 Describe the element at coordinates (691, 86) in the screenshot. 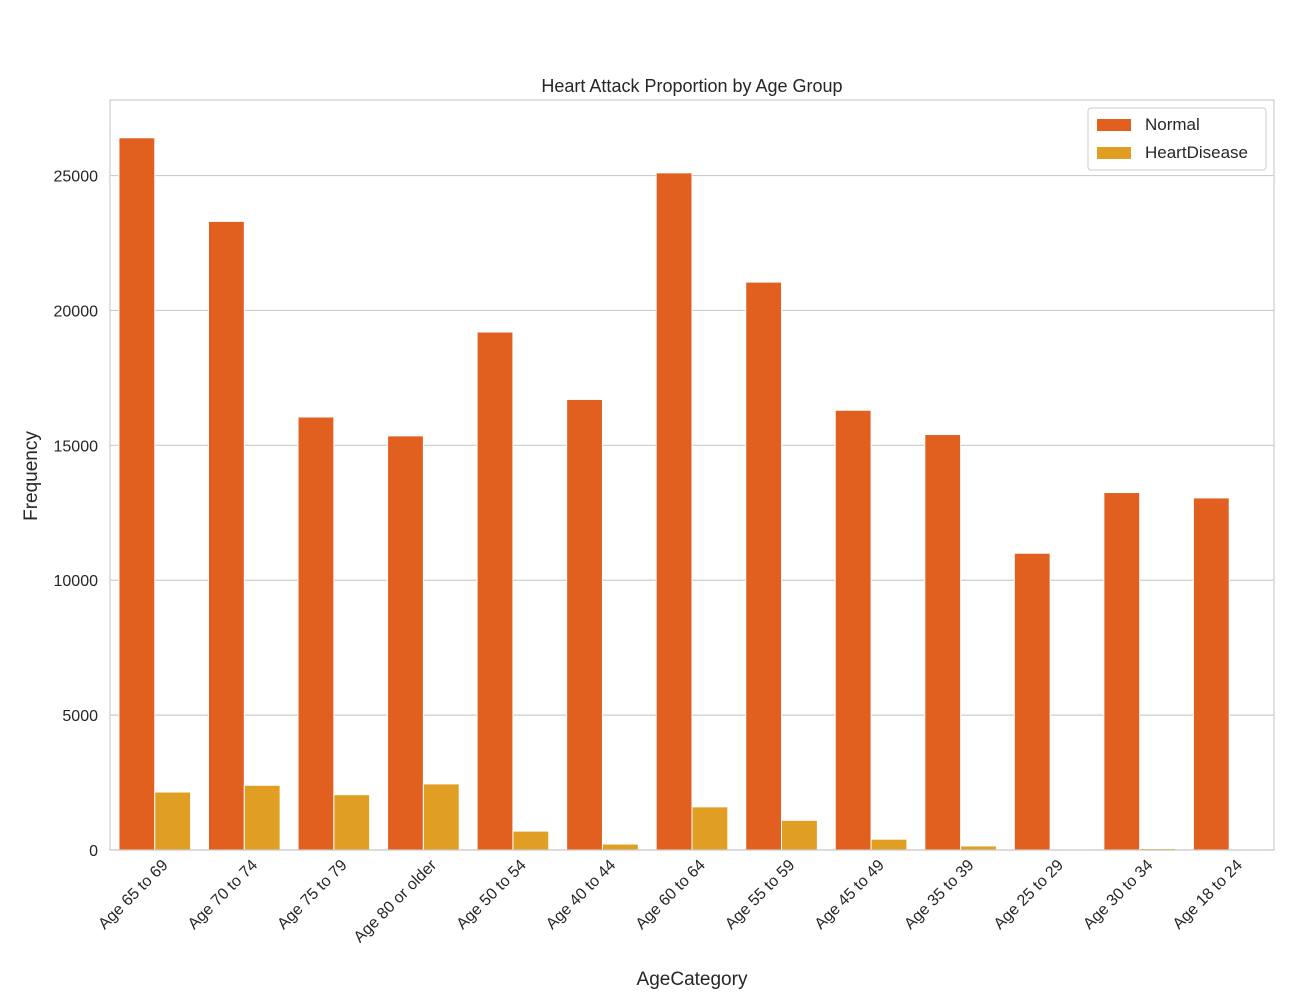

I see `chart-title: Heart Attack Proportion by Age Group` at that location.